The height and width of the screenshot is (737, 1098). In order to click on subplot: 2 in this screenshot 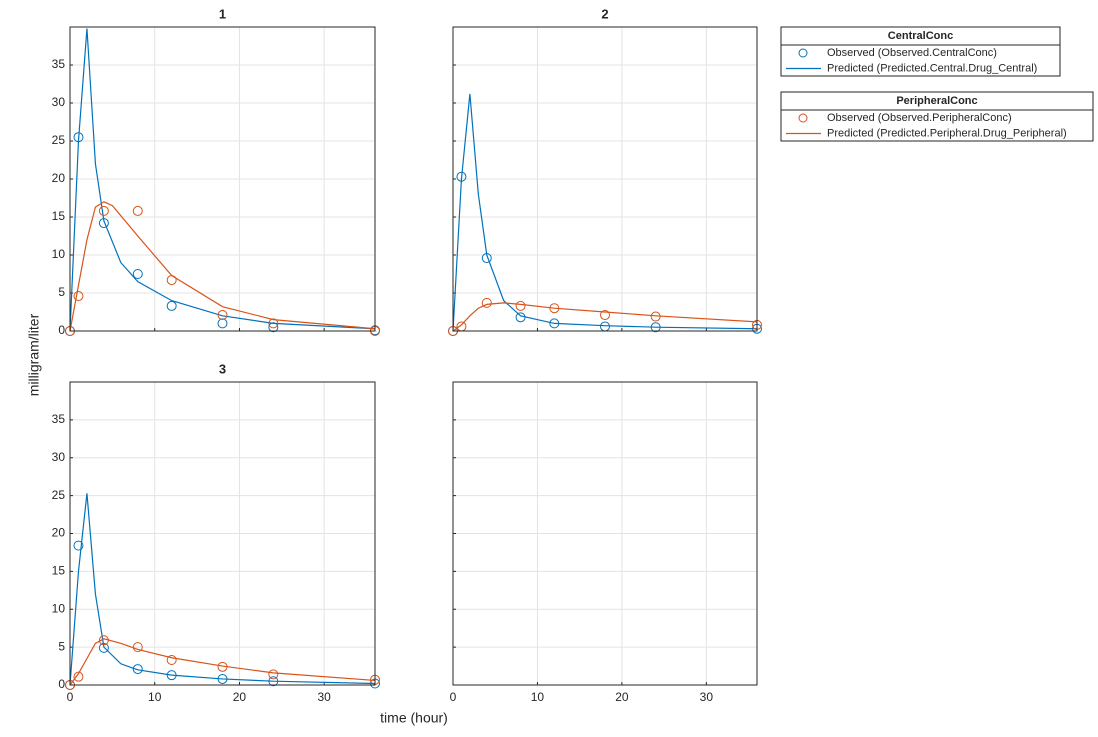, I will do `click(605, 171)`.